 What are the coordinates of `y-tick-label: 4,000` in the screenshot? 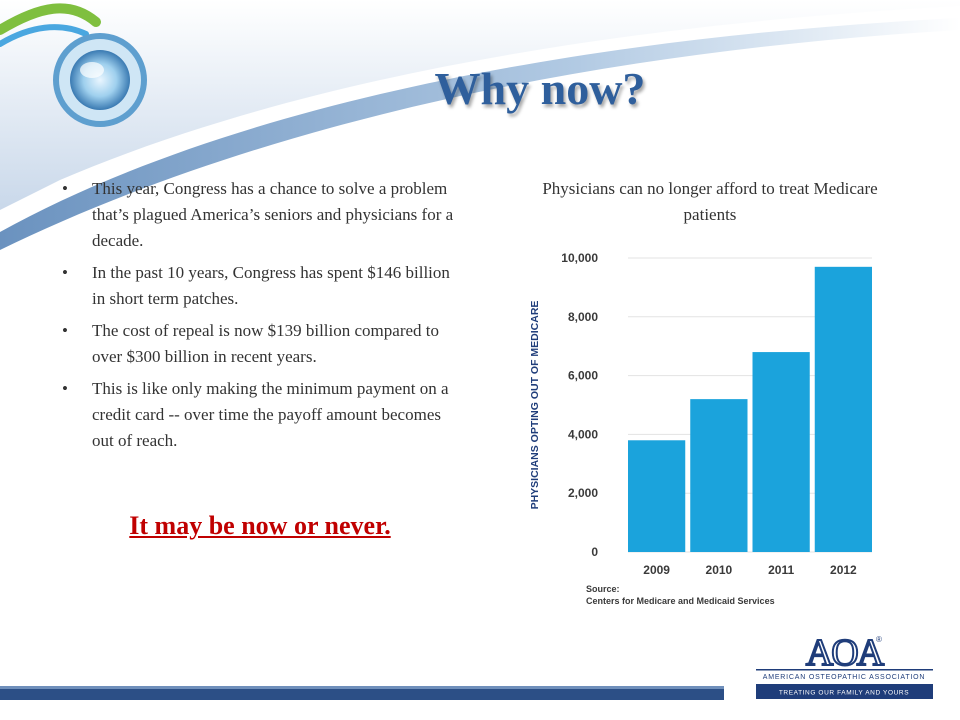 It's located at (583, 434).